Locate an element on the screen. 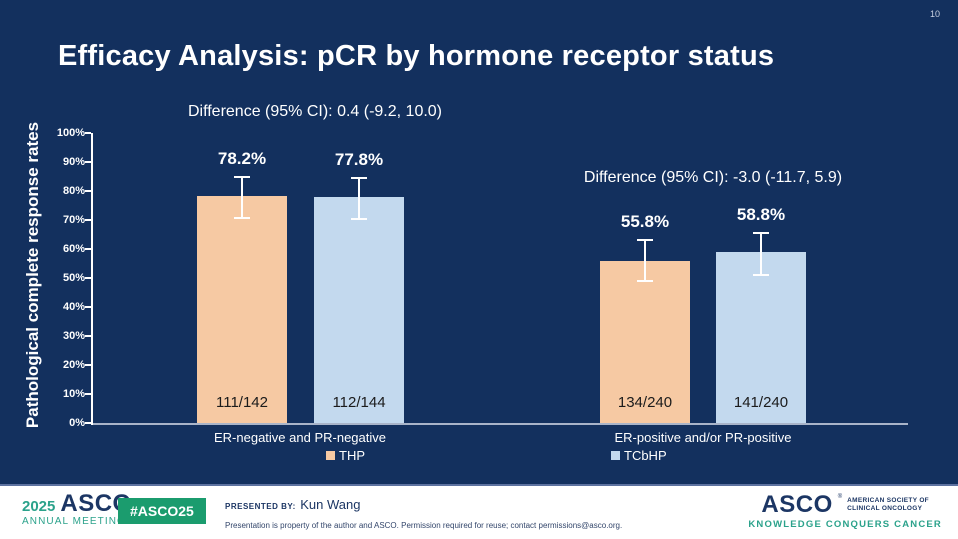 The width and height of the screenshot is (958, 539). meeting-name: ANNUAL MEETING is located at coordinates (74, 521).